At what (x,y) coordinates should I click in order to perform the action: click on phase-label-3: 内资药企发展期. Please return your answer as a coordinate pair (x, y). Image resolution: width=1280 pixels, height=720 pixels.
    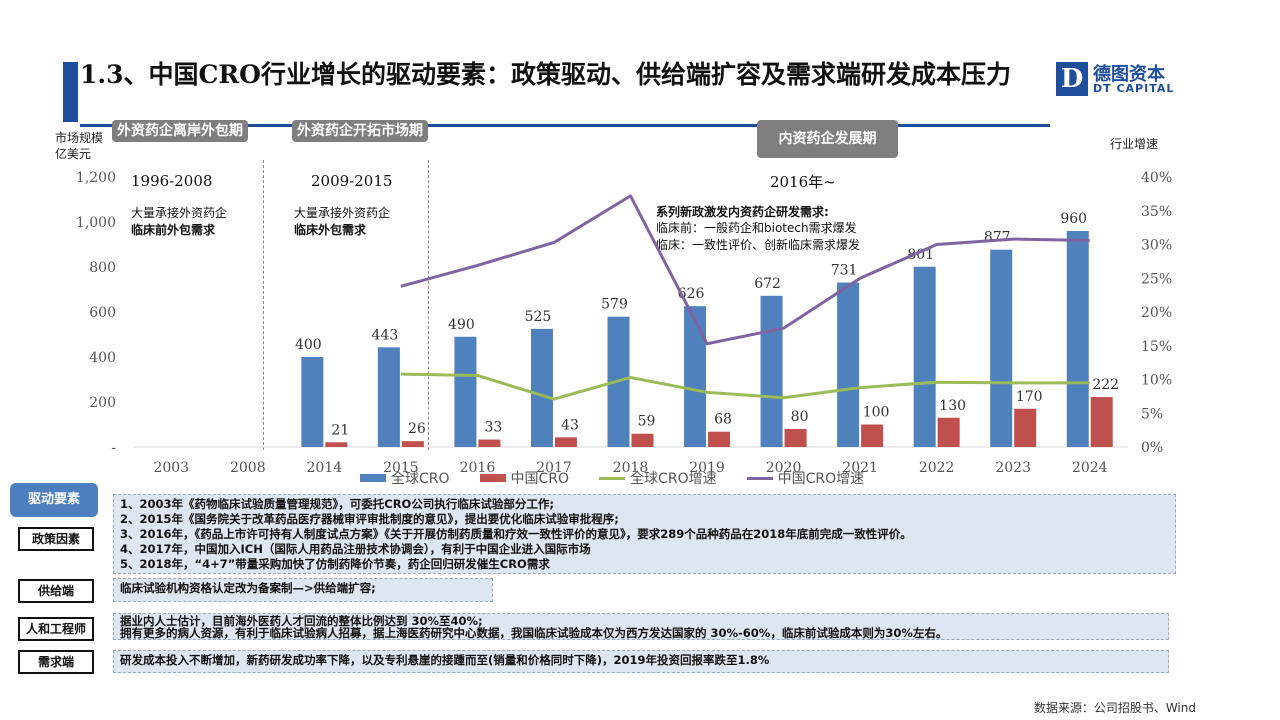
    Looking at the image, I should click on (827, 139).